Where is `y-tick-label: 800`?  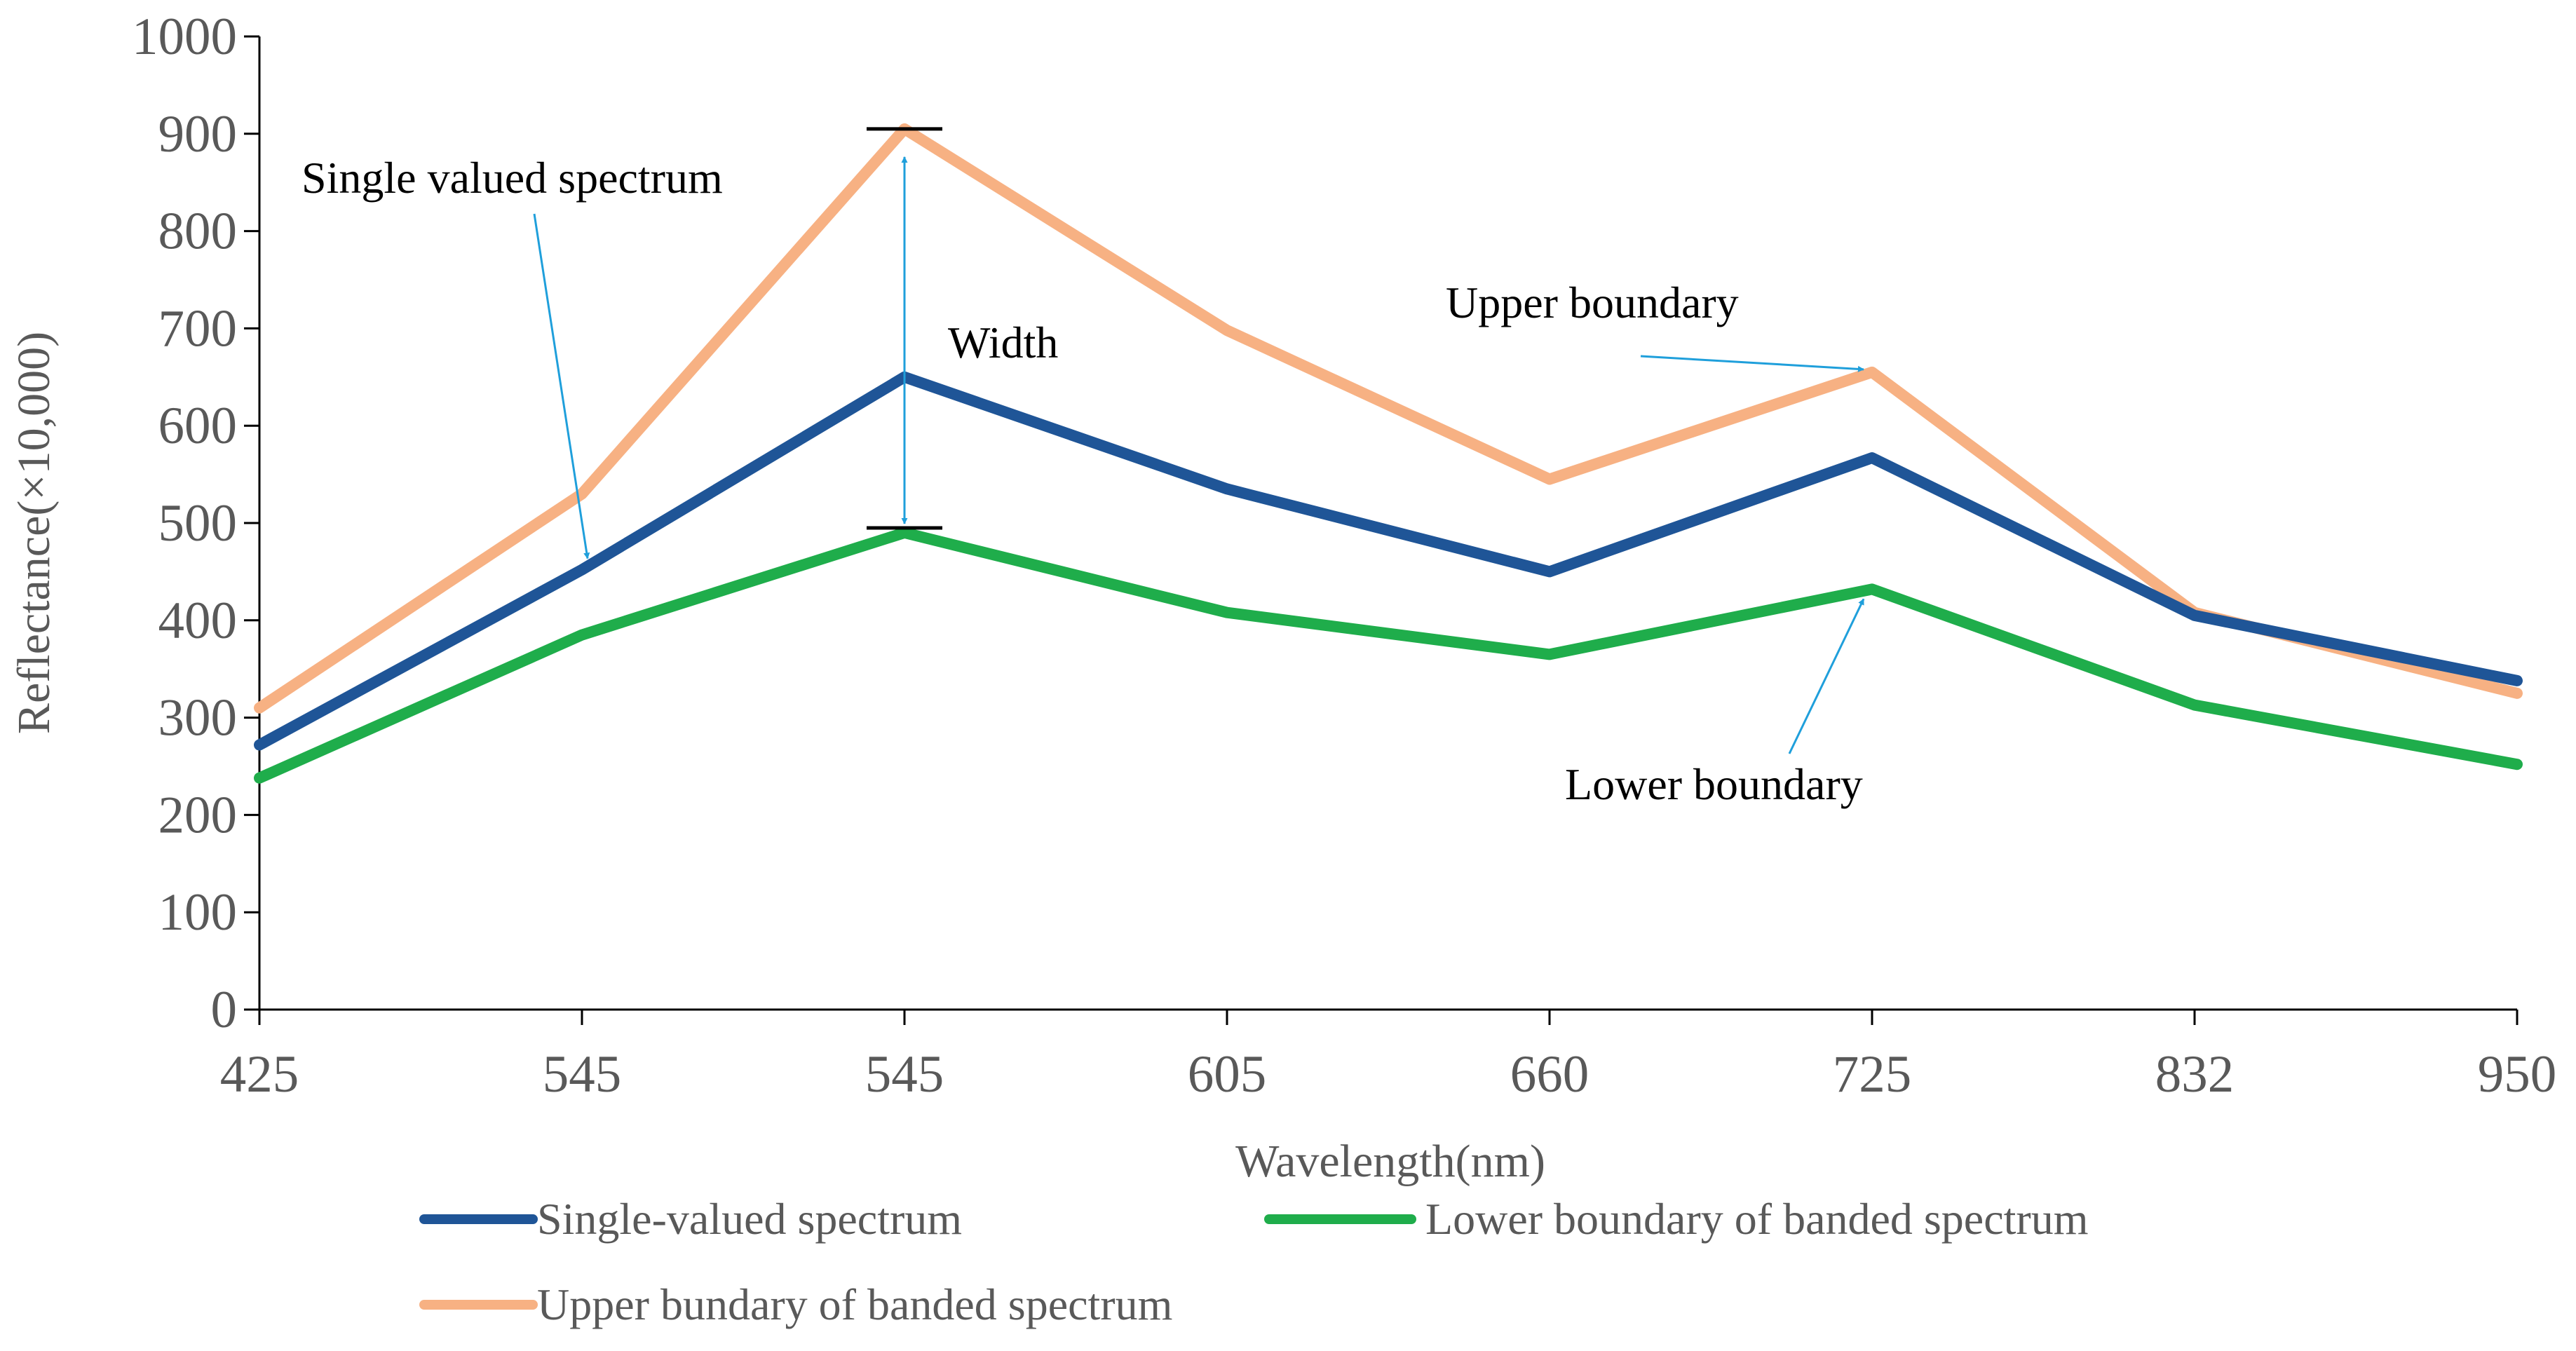
y-tick-label: 800 is located at coordinates (198, 232).